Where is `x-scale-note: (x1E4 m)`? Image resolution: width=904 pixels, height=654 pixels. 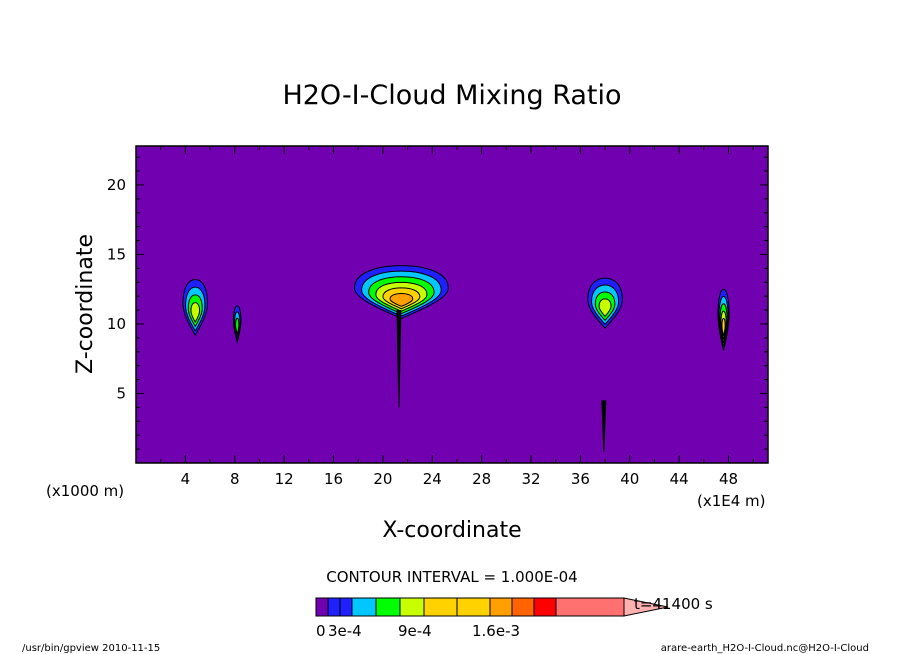
x-scale-note: (x1E4 m) is located at coordinates (731, 501).